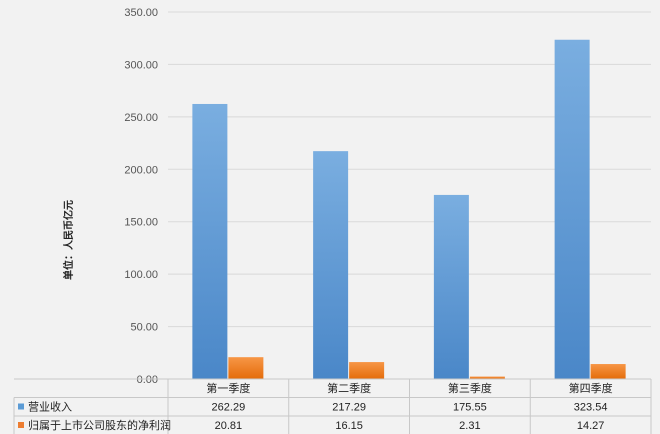 The image size is (660, 434). Describe the element at coordinates (470, 388) in the screenshot. I see `x-category-label: 第三季度` at that location.